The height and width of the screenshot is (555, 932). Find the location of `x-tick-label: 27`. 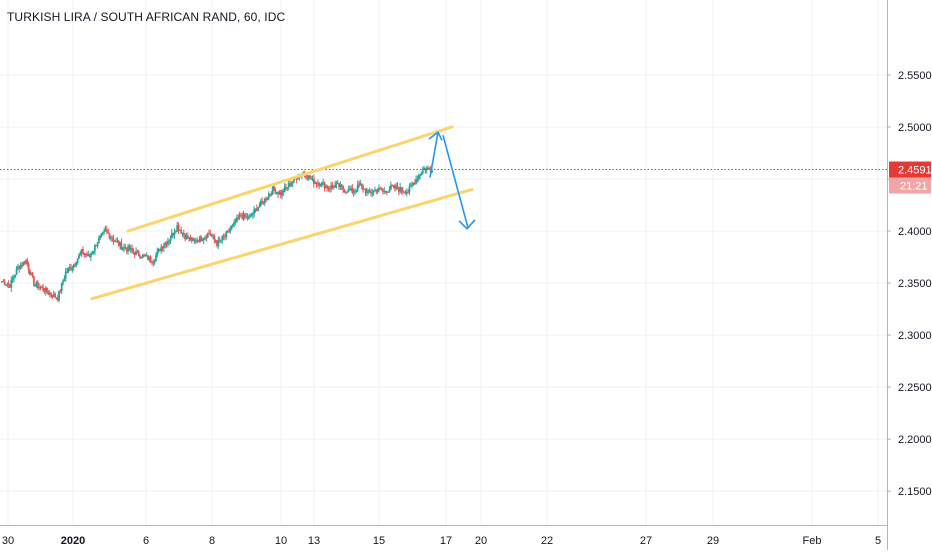

x-tick-label: 27 is located at coordinates (646, 541).